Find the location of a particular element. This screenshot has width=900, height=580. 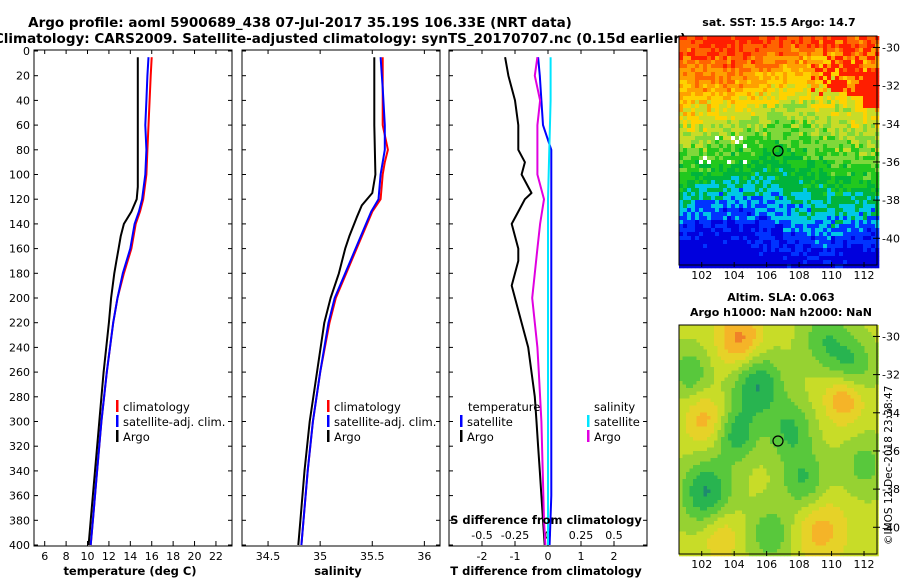

x-tick-label: 34.5 is located at coordinates (268, 556).